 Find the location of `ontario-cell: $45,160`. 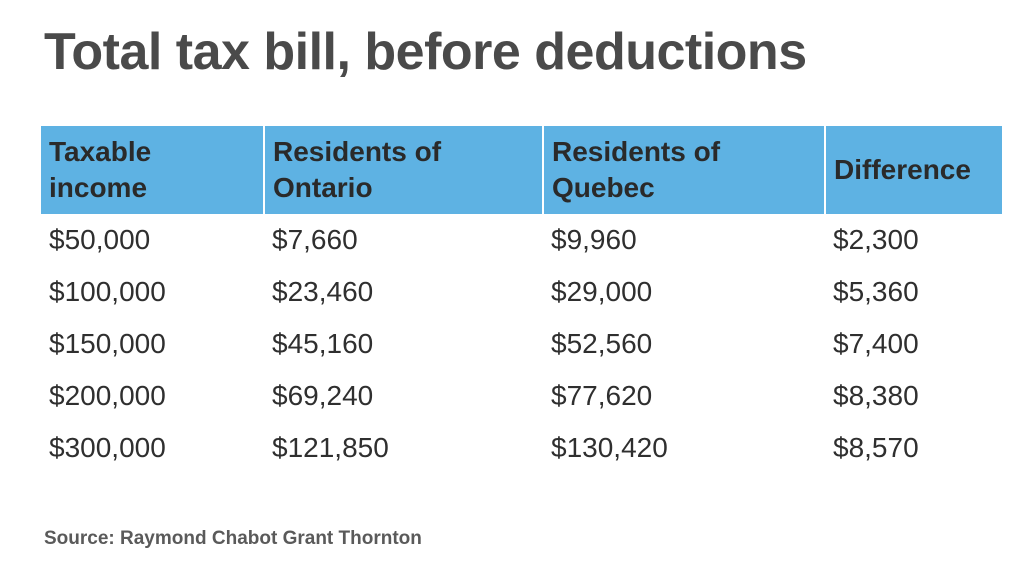

ontario-cell: $45,160 is located at coordinates (323, 343).